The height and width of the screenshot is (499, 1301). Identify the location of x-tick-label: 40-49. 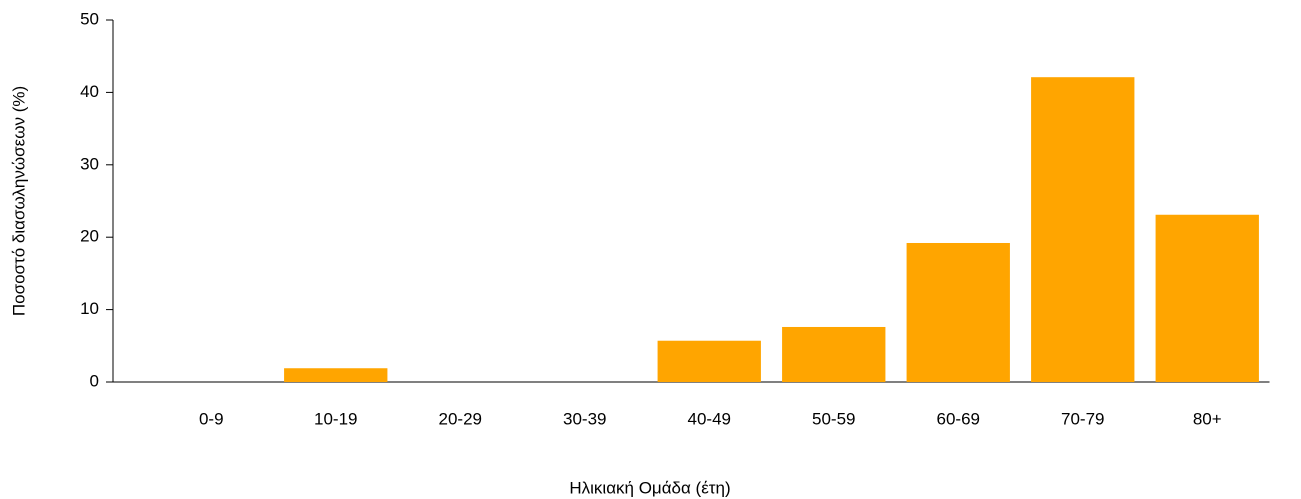
(709, 418).